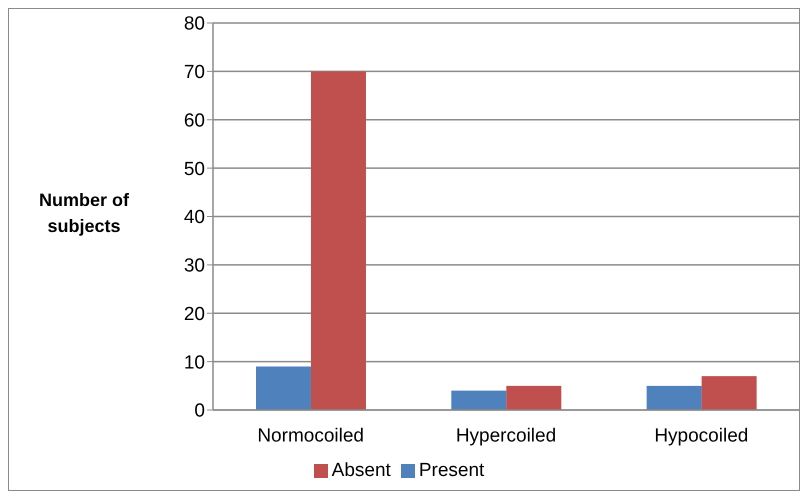  Describe the element at coordinates (506, 435) in the screenshot. I see `x-tick-label: Hypercoiled` at that location.